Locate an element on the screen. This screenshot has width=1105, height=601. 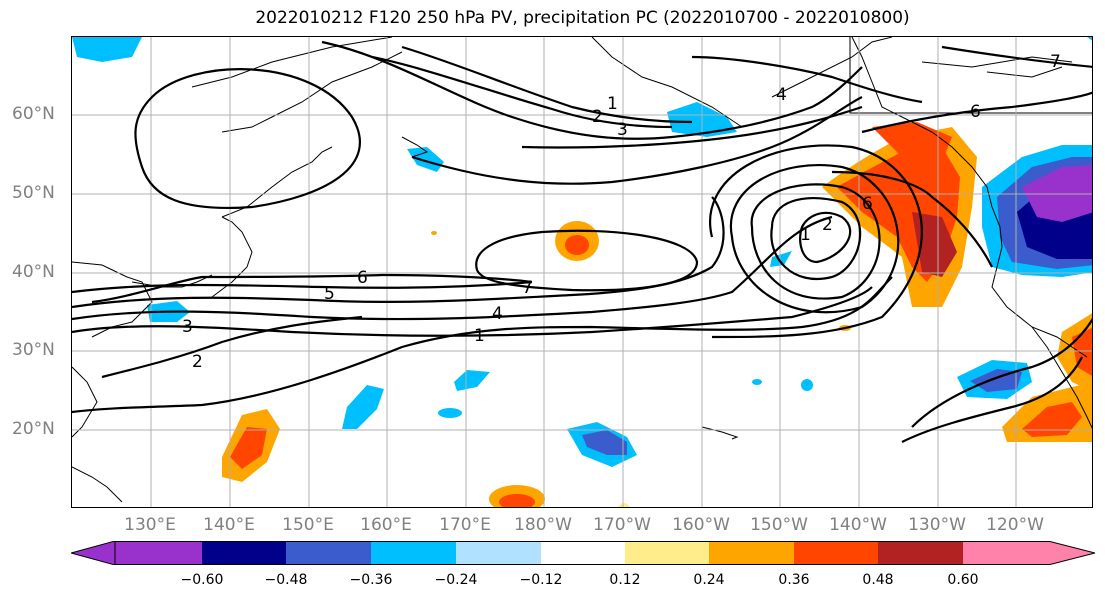
lon-label: 120°W is located at coordinates (1015, 525).